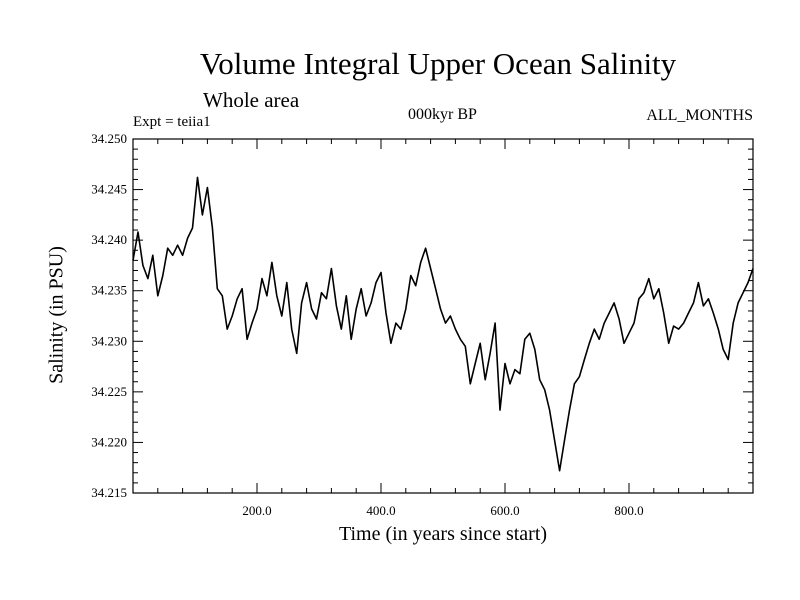  What do you see at coordinates (109, 441) in the screenshot?
I see `y-tick-label: 34.220` at bounding box center [109, 441].